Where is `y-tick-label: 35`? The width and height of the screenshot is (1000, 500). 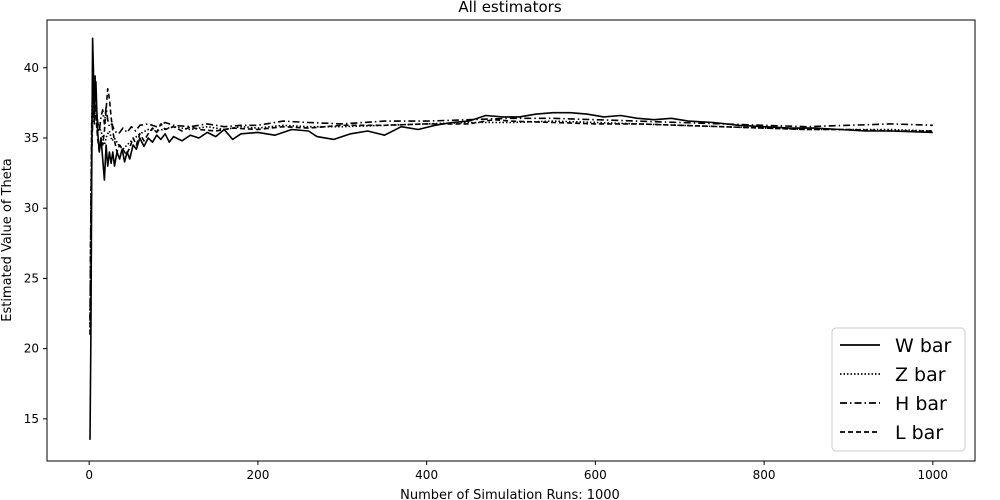 y-tick-label: 35 is located at coordinates (31, 138).